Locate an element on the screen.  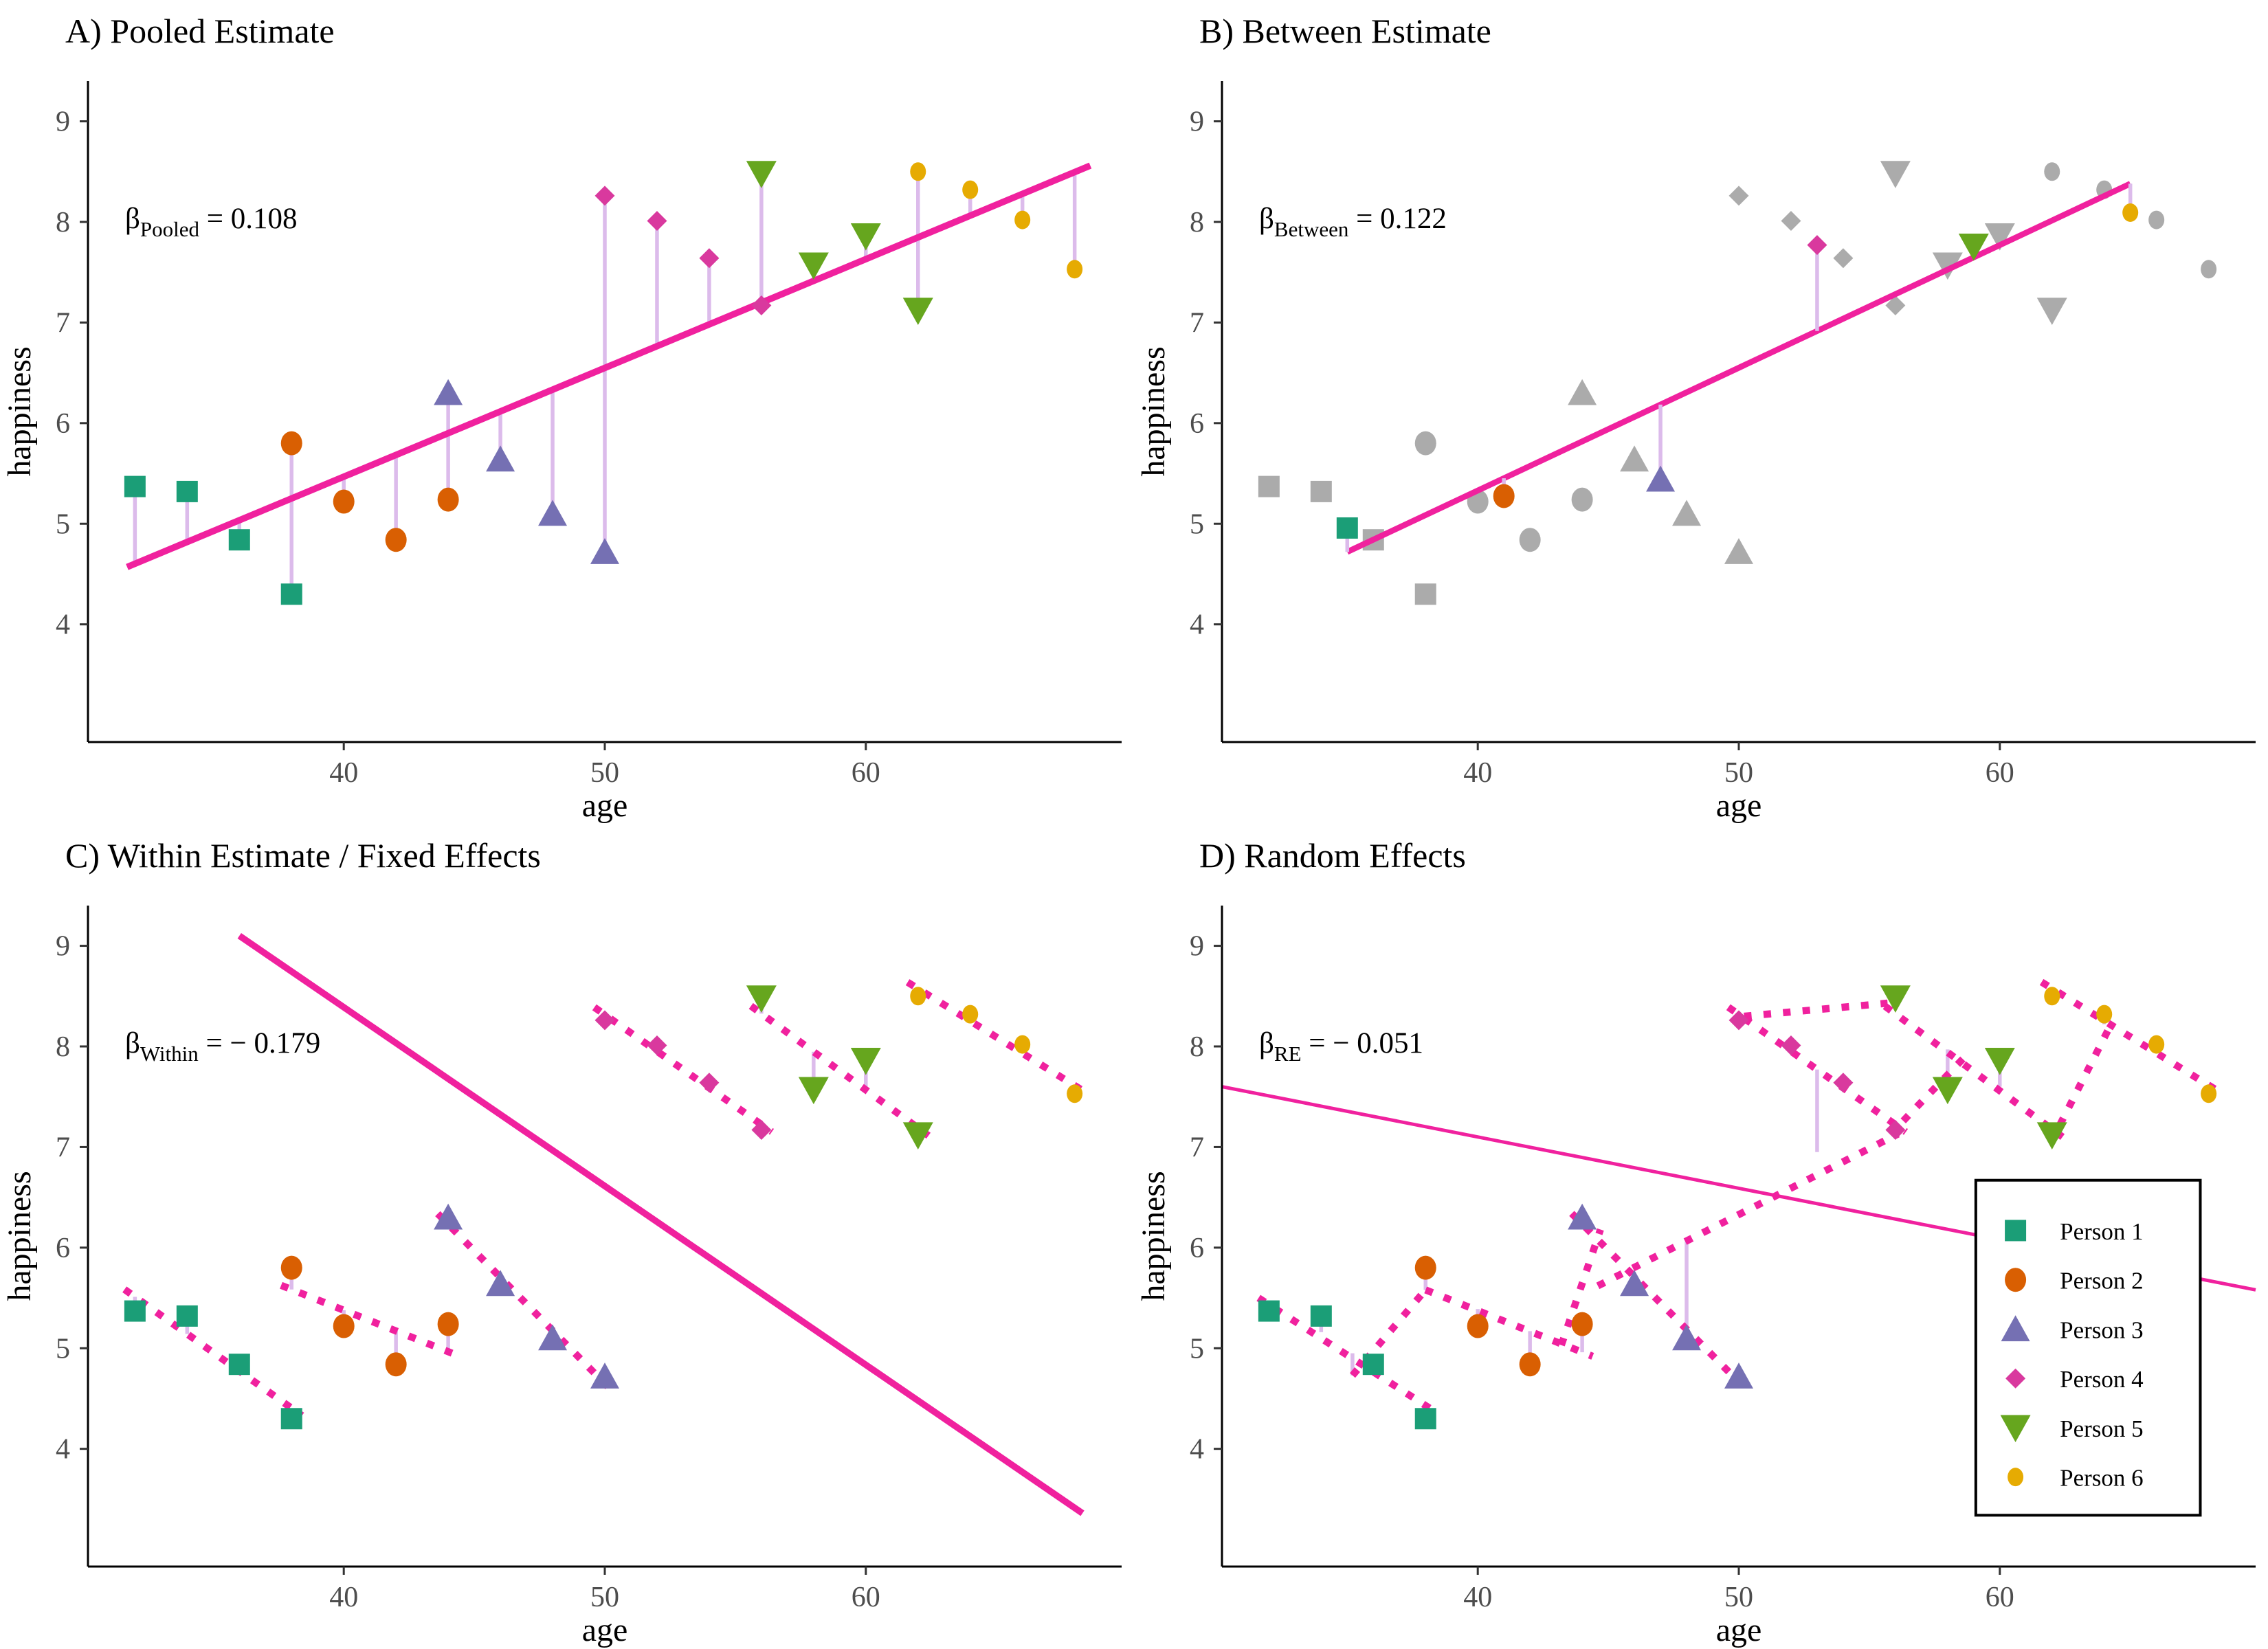
legend-label-person-2: Person 2 is located at coordinates (2102, 1281).